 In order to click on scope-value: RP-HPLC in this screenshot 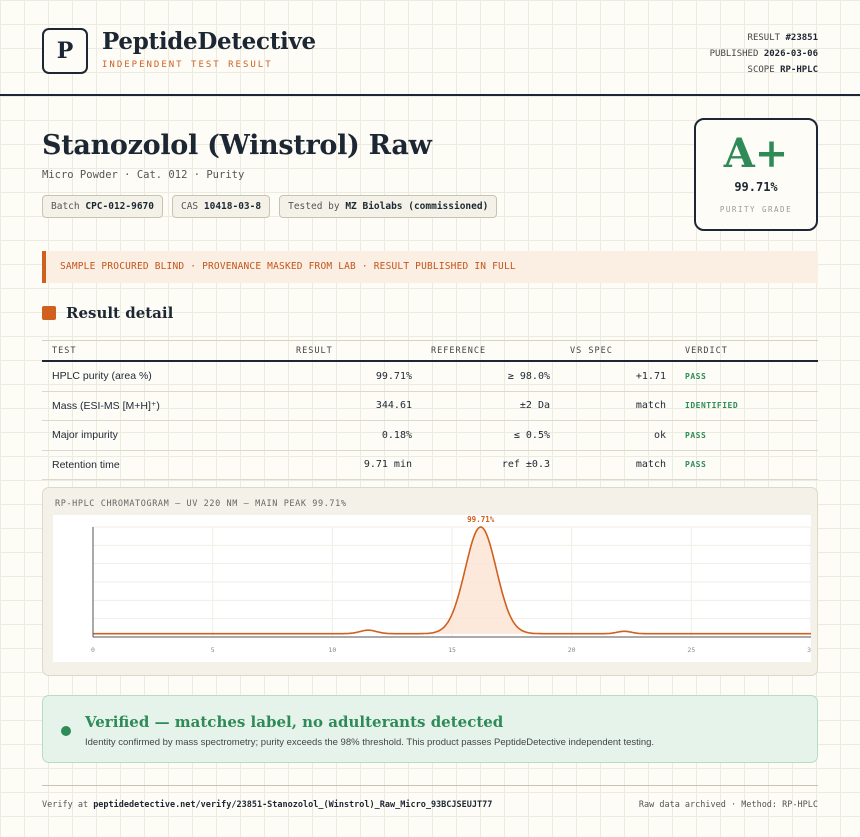, I will do `click(799, 70)`.